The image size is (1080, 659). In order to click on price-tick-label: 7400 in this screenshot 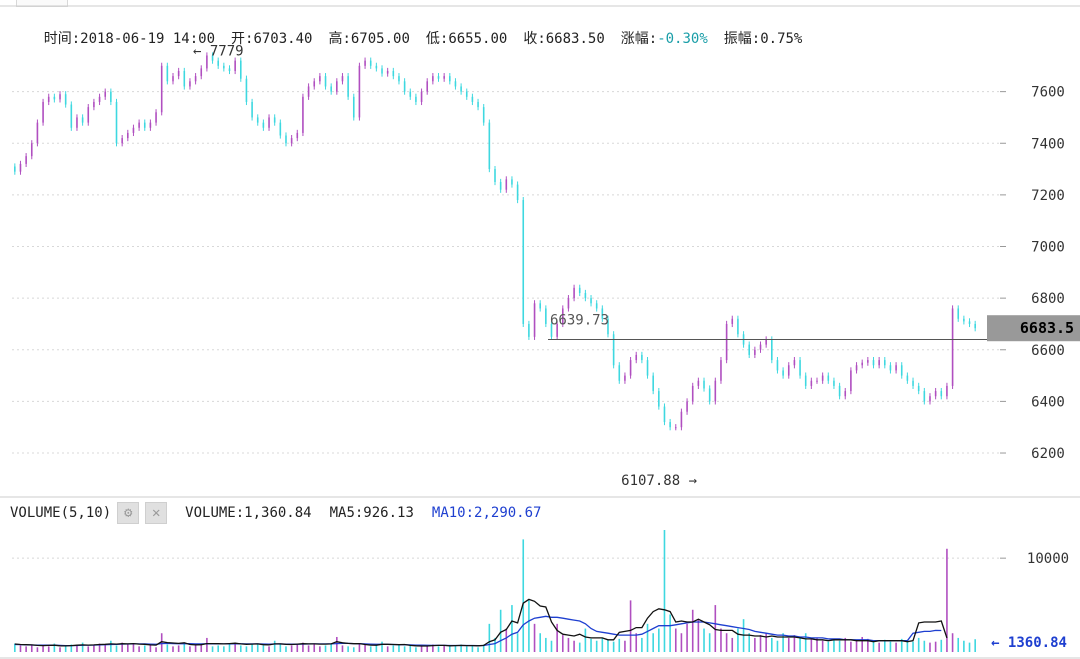, I will do `click(1048, 144)`.